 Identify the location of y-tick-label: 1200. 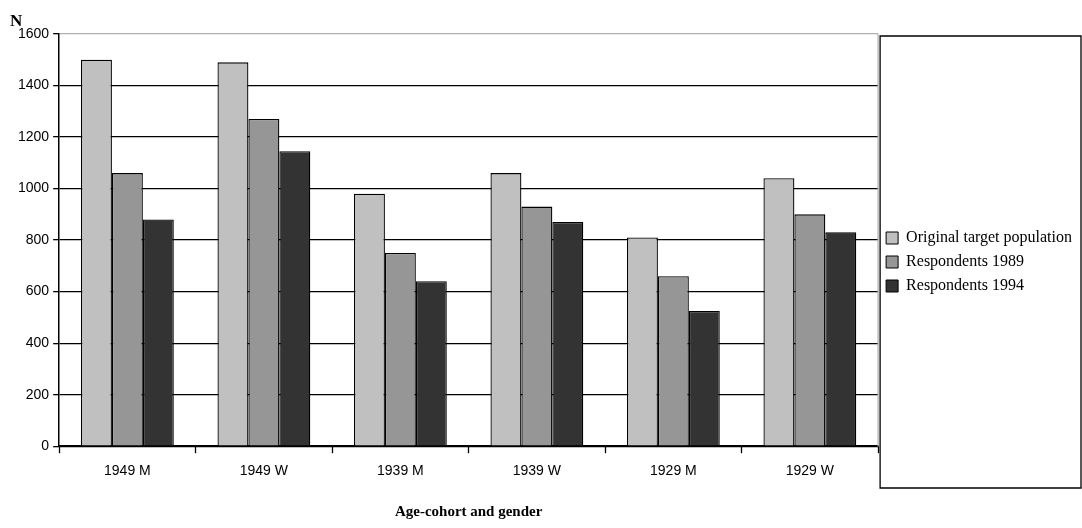
(33, 135).